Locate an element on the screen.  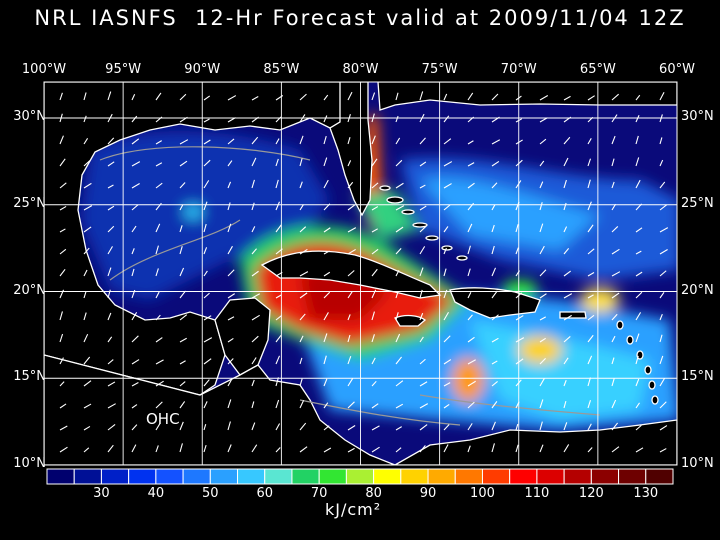
caribbean-warm-eddy is located at coordinates (468, 380).